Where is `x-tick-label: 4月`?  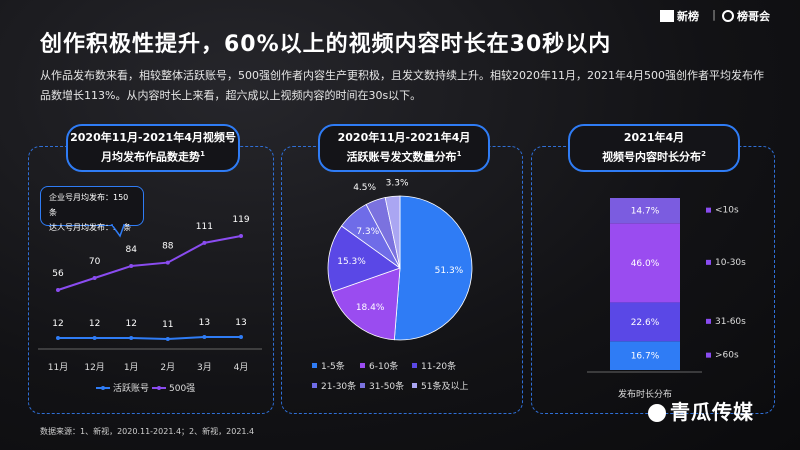 x-tick-label: 4月 is located at coordinates (241, 367).